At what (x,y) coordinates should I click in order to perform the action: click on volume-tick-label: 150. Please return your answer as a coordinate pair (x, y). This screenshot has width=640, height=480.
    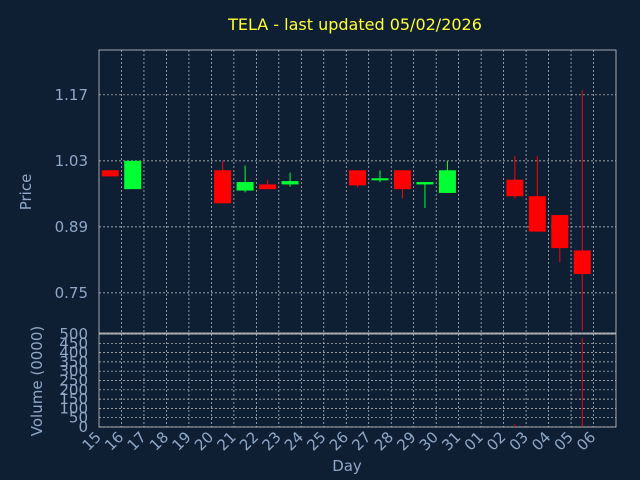
    Looking at the image, I should click on (73, 399).